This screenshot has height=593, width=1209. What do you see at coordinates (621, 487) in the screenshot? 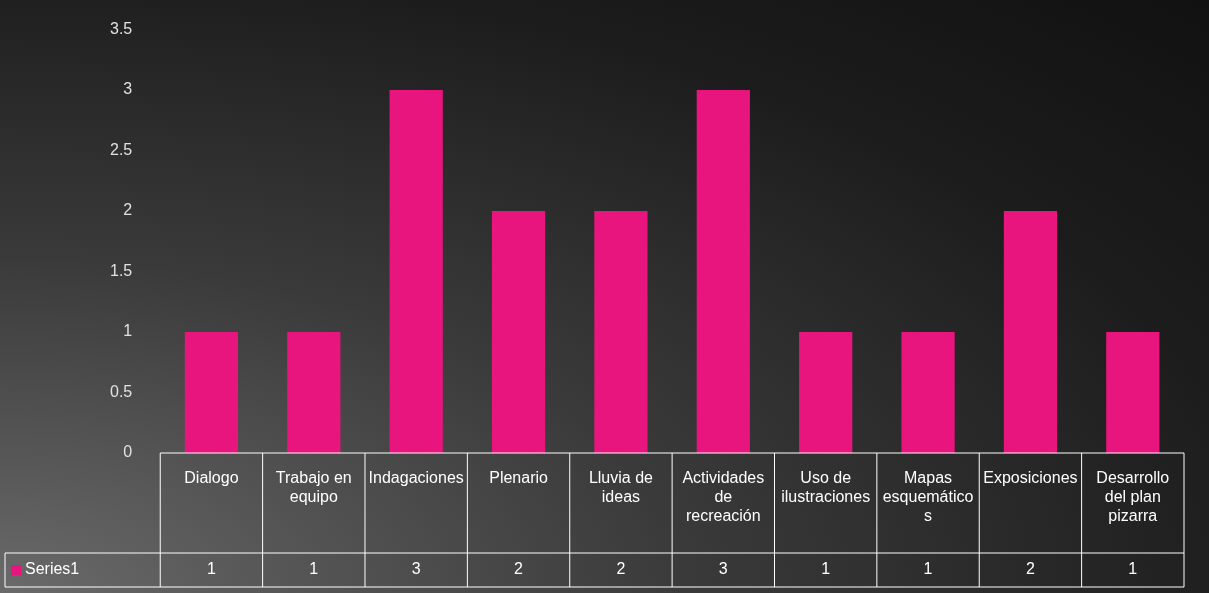
I see `x-tick-label: Lluvia de ideas` at bounding box center [621, 487].